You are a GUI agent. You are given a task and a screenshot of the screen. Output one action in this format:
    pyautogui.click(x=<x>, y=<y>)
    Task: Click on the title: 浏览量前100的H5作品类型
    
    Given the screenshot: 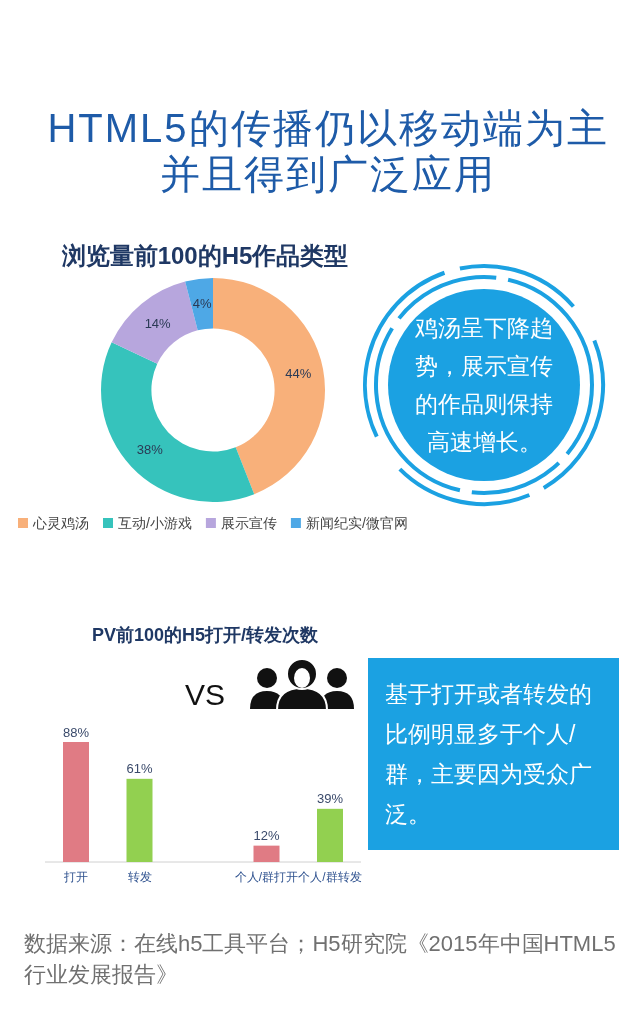 What is the action you would take?
    pyautogui.click(x=205, y=255)
    